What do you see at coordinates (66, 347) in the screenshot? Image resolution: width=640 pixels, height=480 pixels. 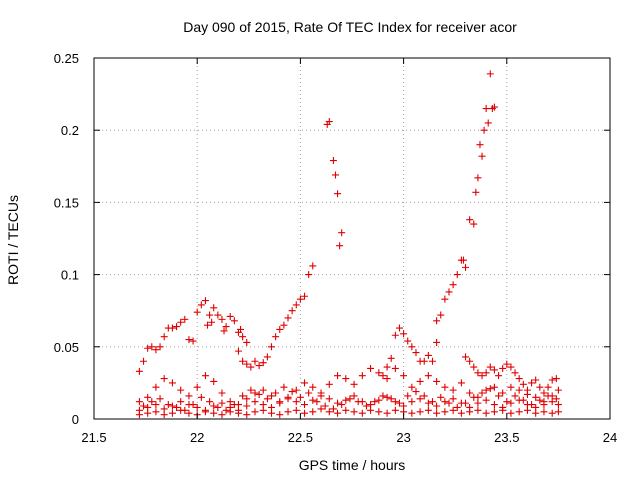 I see `y-tick-label: 0.05` at bounding box center [66, 347].